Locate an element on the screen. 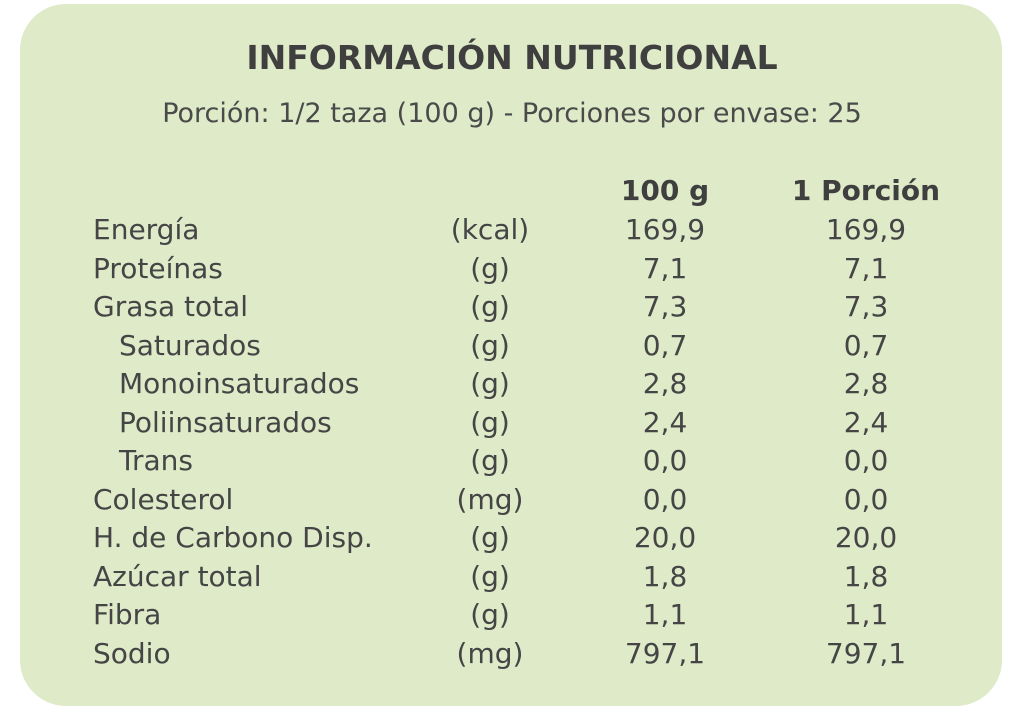 The image size is (1024, 722). nutrient-name: Trans is located at coordinates (156, 461).